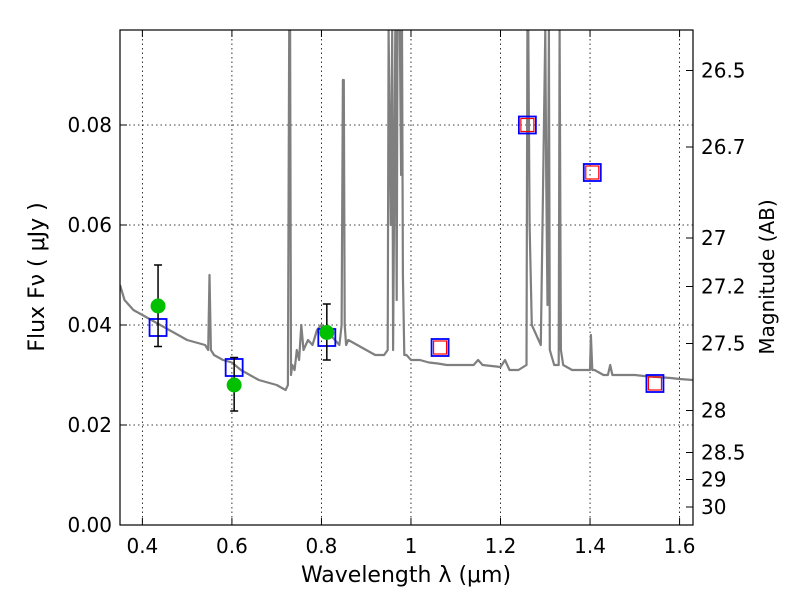 This screenshot has width=800, height=600. I want to click on x-tick-label: 0.4, so click(142, 546).